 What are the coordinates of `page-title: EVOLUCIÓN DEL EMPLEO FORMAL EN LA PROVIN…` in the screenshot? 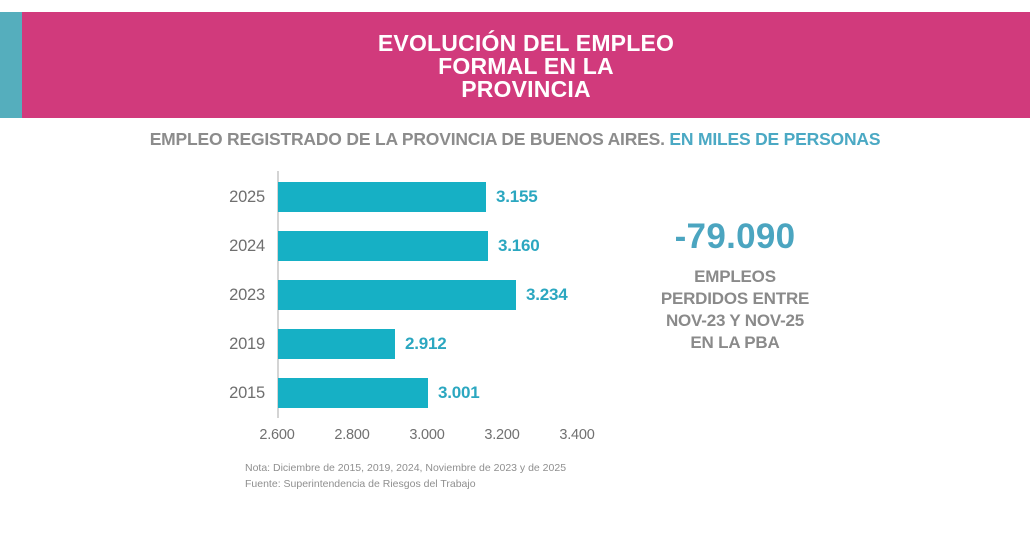 It's located at (526, 65).